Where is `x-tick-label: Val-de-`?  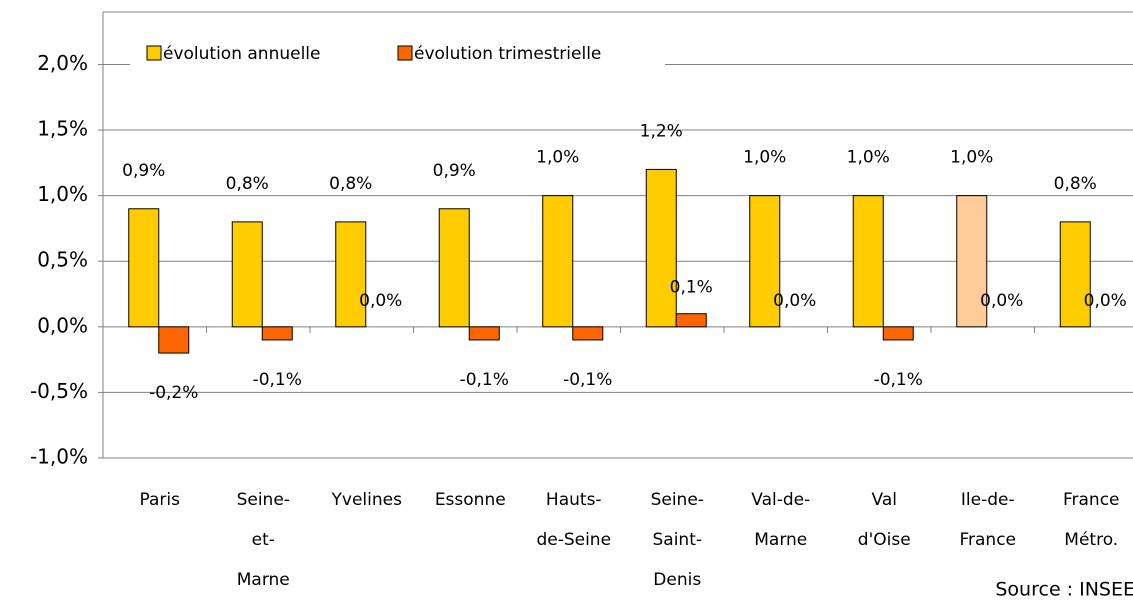 x-tick-label: Val-de- is located at coordinates (780, 500).